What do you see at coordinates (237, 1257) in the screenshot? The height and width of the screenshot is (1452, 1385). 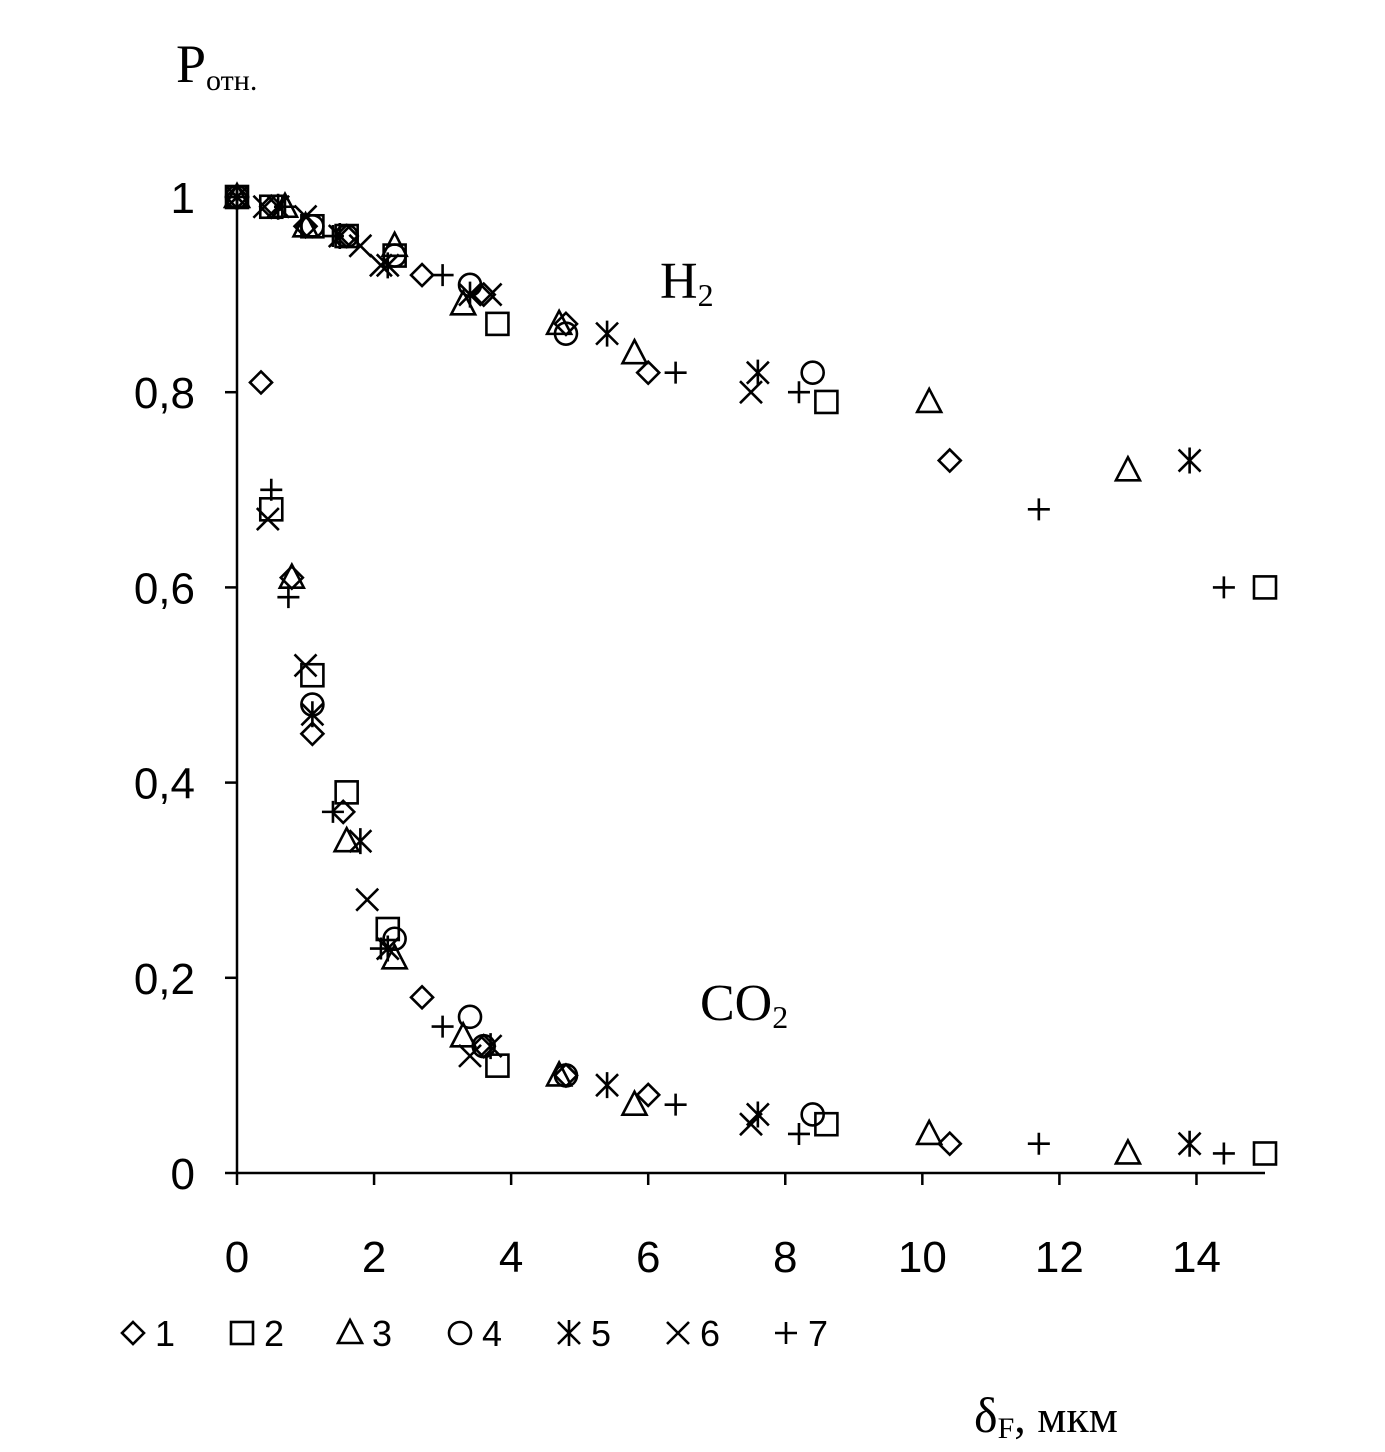 I see `x-tick-label: 0` at bounding box center [237, 1257].